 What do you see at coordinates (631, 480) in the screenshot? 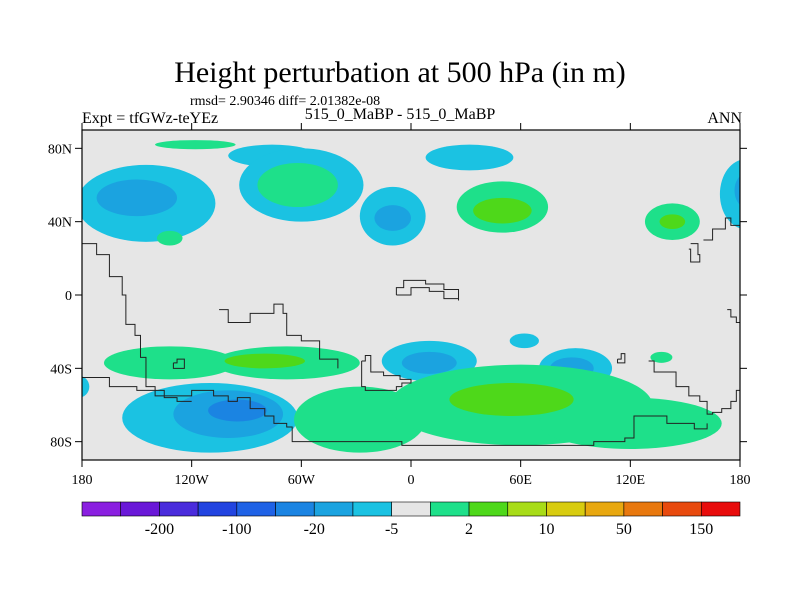
I see `x-tick-label: 120E` at bounding box center [631, 480].